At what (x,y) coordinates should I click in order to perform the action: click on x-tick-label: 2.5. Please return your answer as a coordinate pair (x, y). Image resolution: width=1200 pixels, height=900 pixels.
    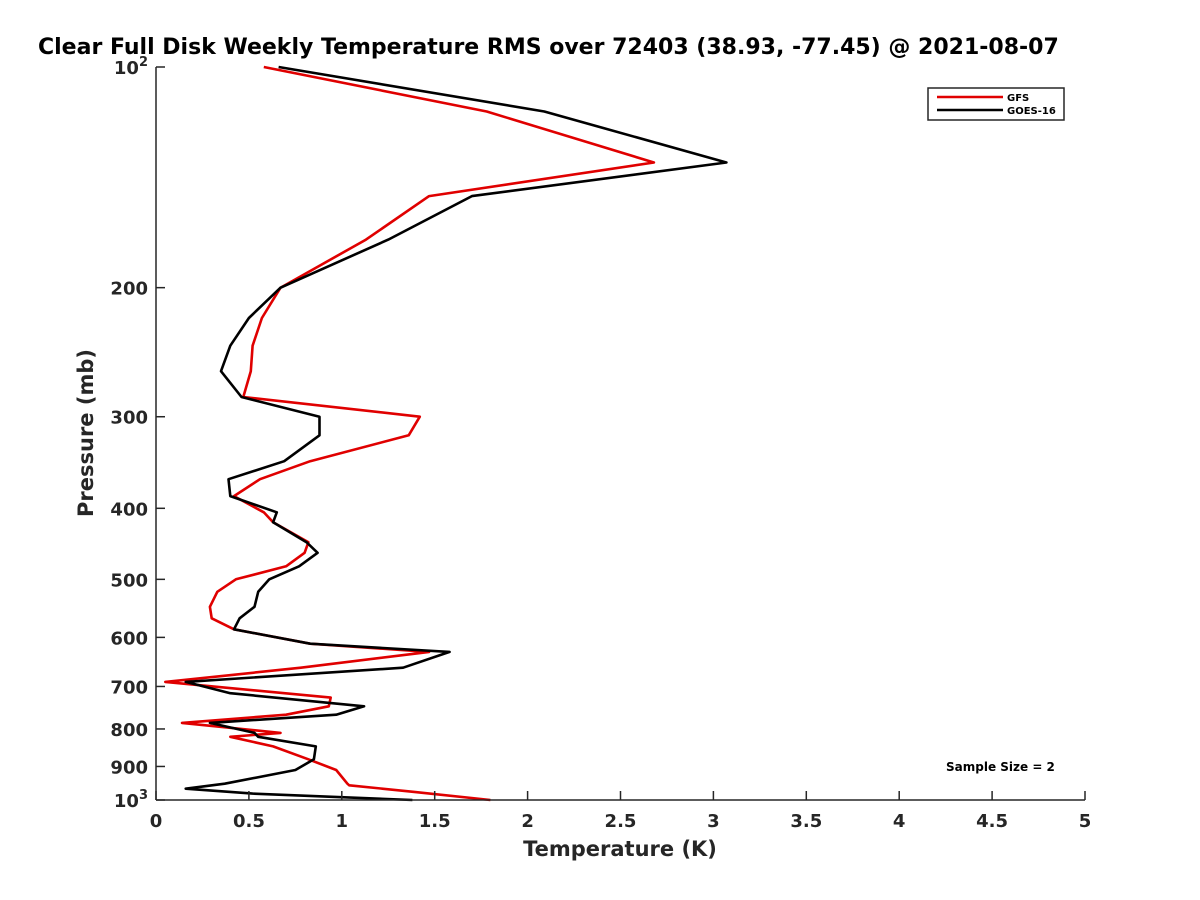
    Looking at the image, I should click on (621, 821).